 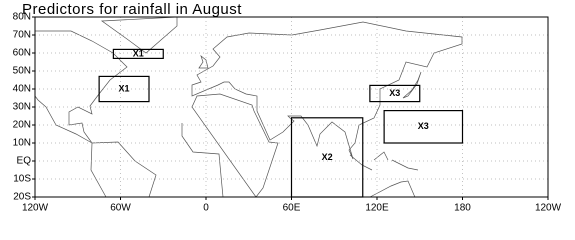 I want to click on y-tick-label: 10S, so click(x=22, y=179).